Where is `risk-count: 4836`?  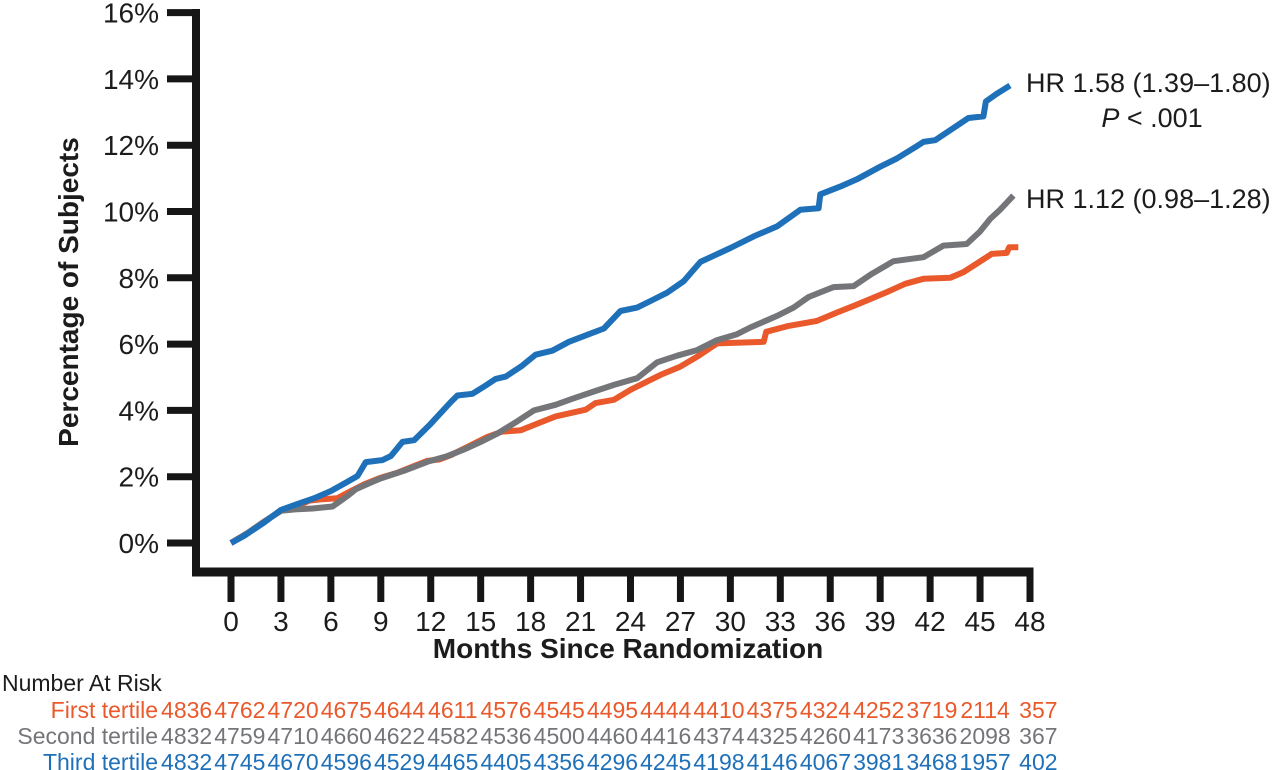
risk-count: 4836 is located at coordinates (187, 710).